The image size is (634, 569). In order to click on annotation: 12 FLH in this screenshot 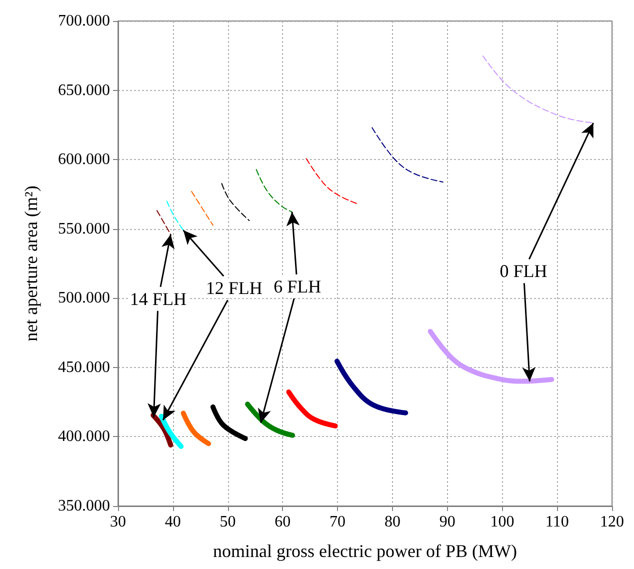, I will do `click(234, 288)`.